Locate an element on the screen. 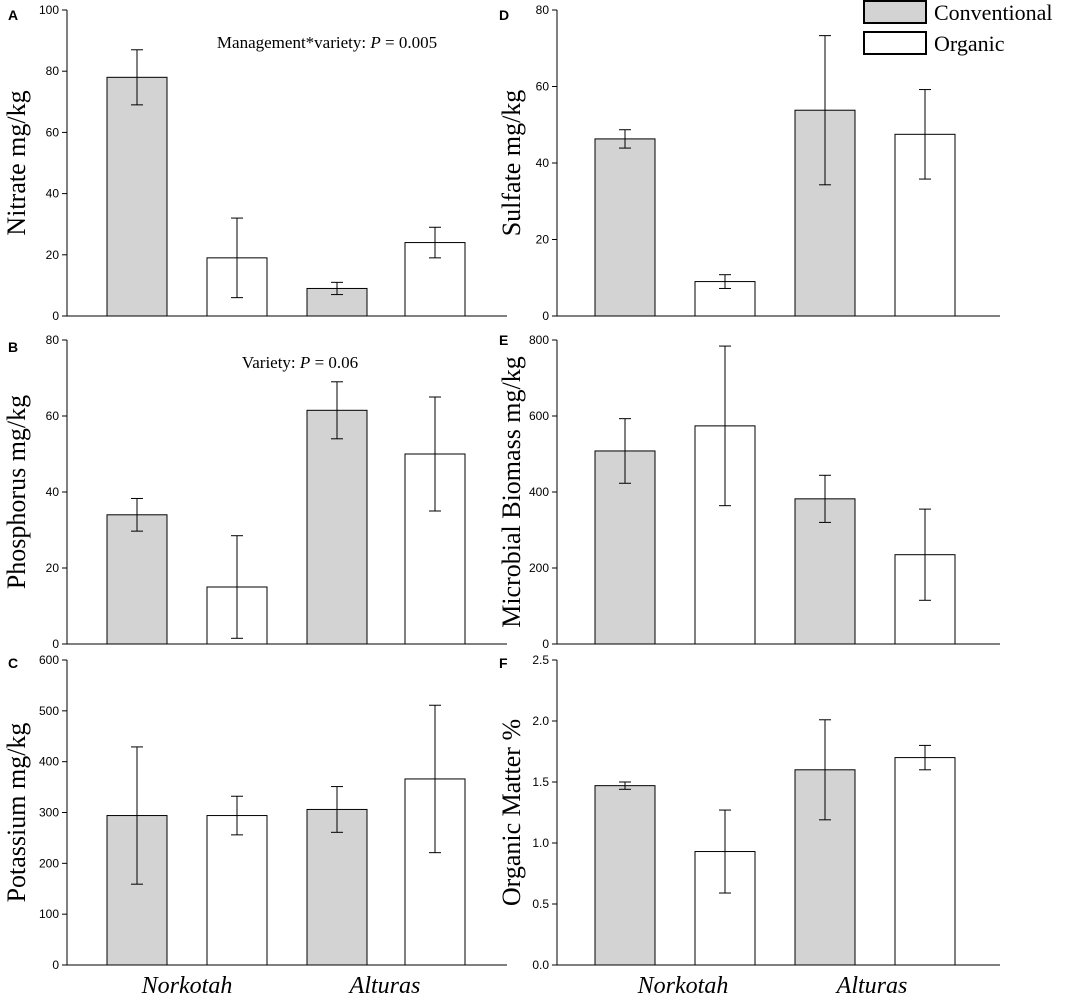 The height and width of the screenshot is (1000, 1074). y-tick-label-d-4: 80 is located at coordinates (543, 10).